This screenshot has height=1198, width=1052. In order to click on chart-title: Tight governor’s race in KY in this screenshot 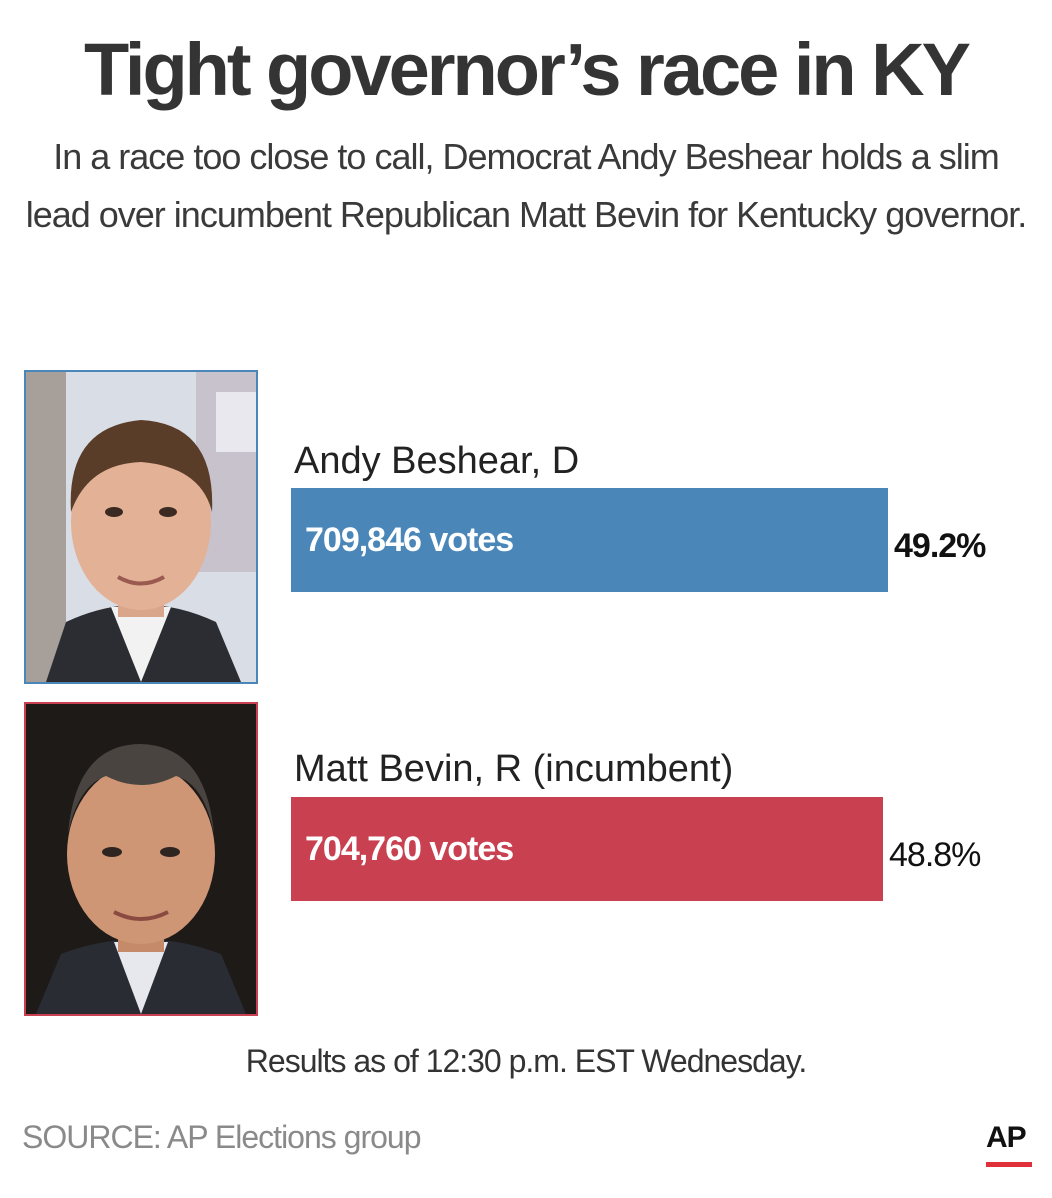, I will do `click(527, 69)`.